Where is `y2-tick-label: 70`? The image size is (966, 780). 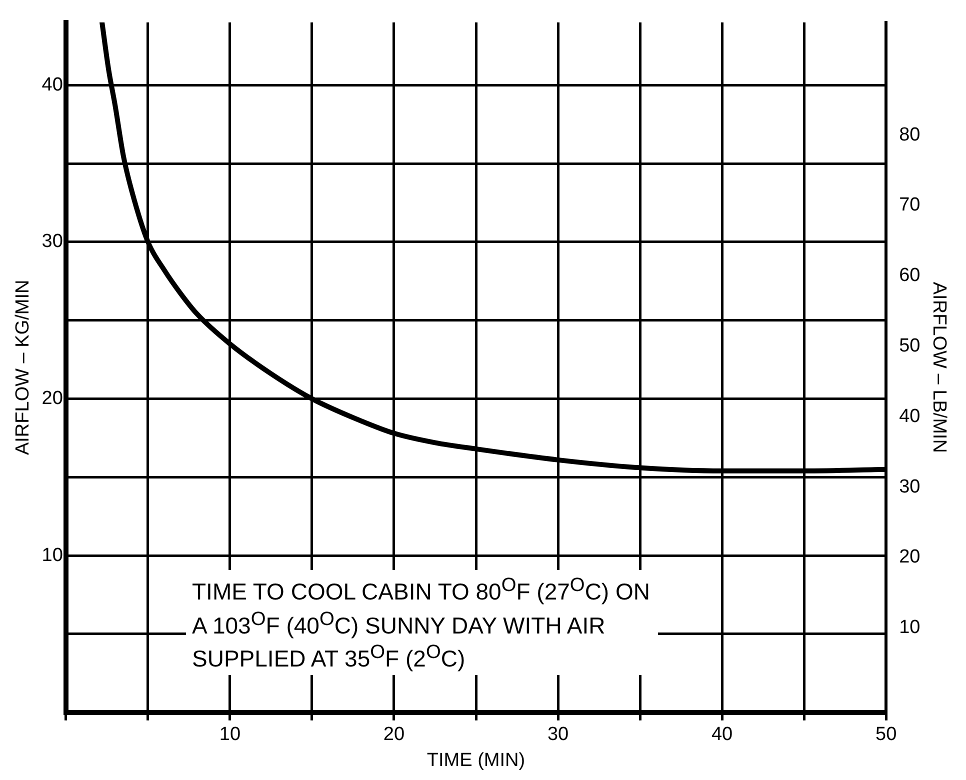
y2-tick-label: 70 is located at coordinates (909, 205).